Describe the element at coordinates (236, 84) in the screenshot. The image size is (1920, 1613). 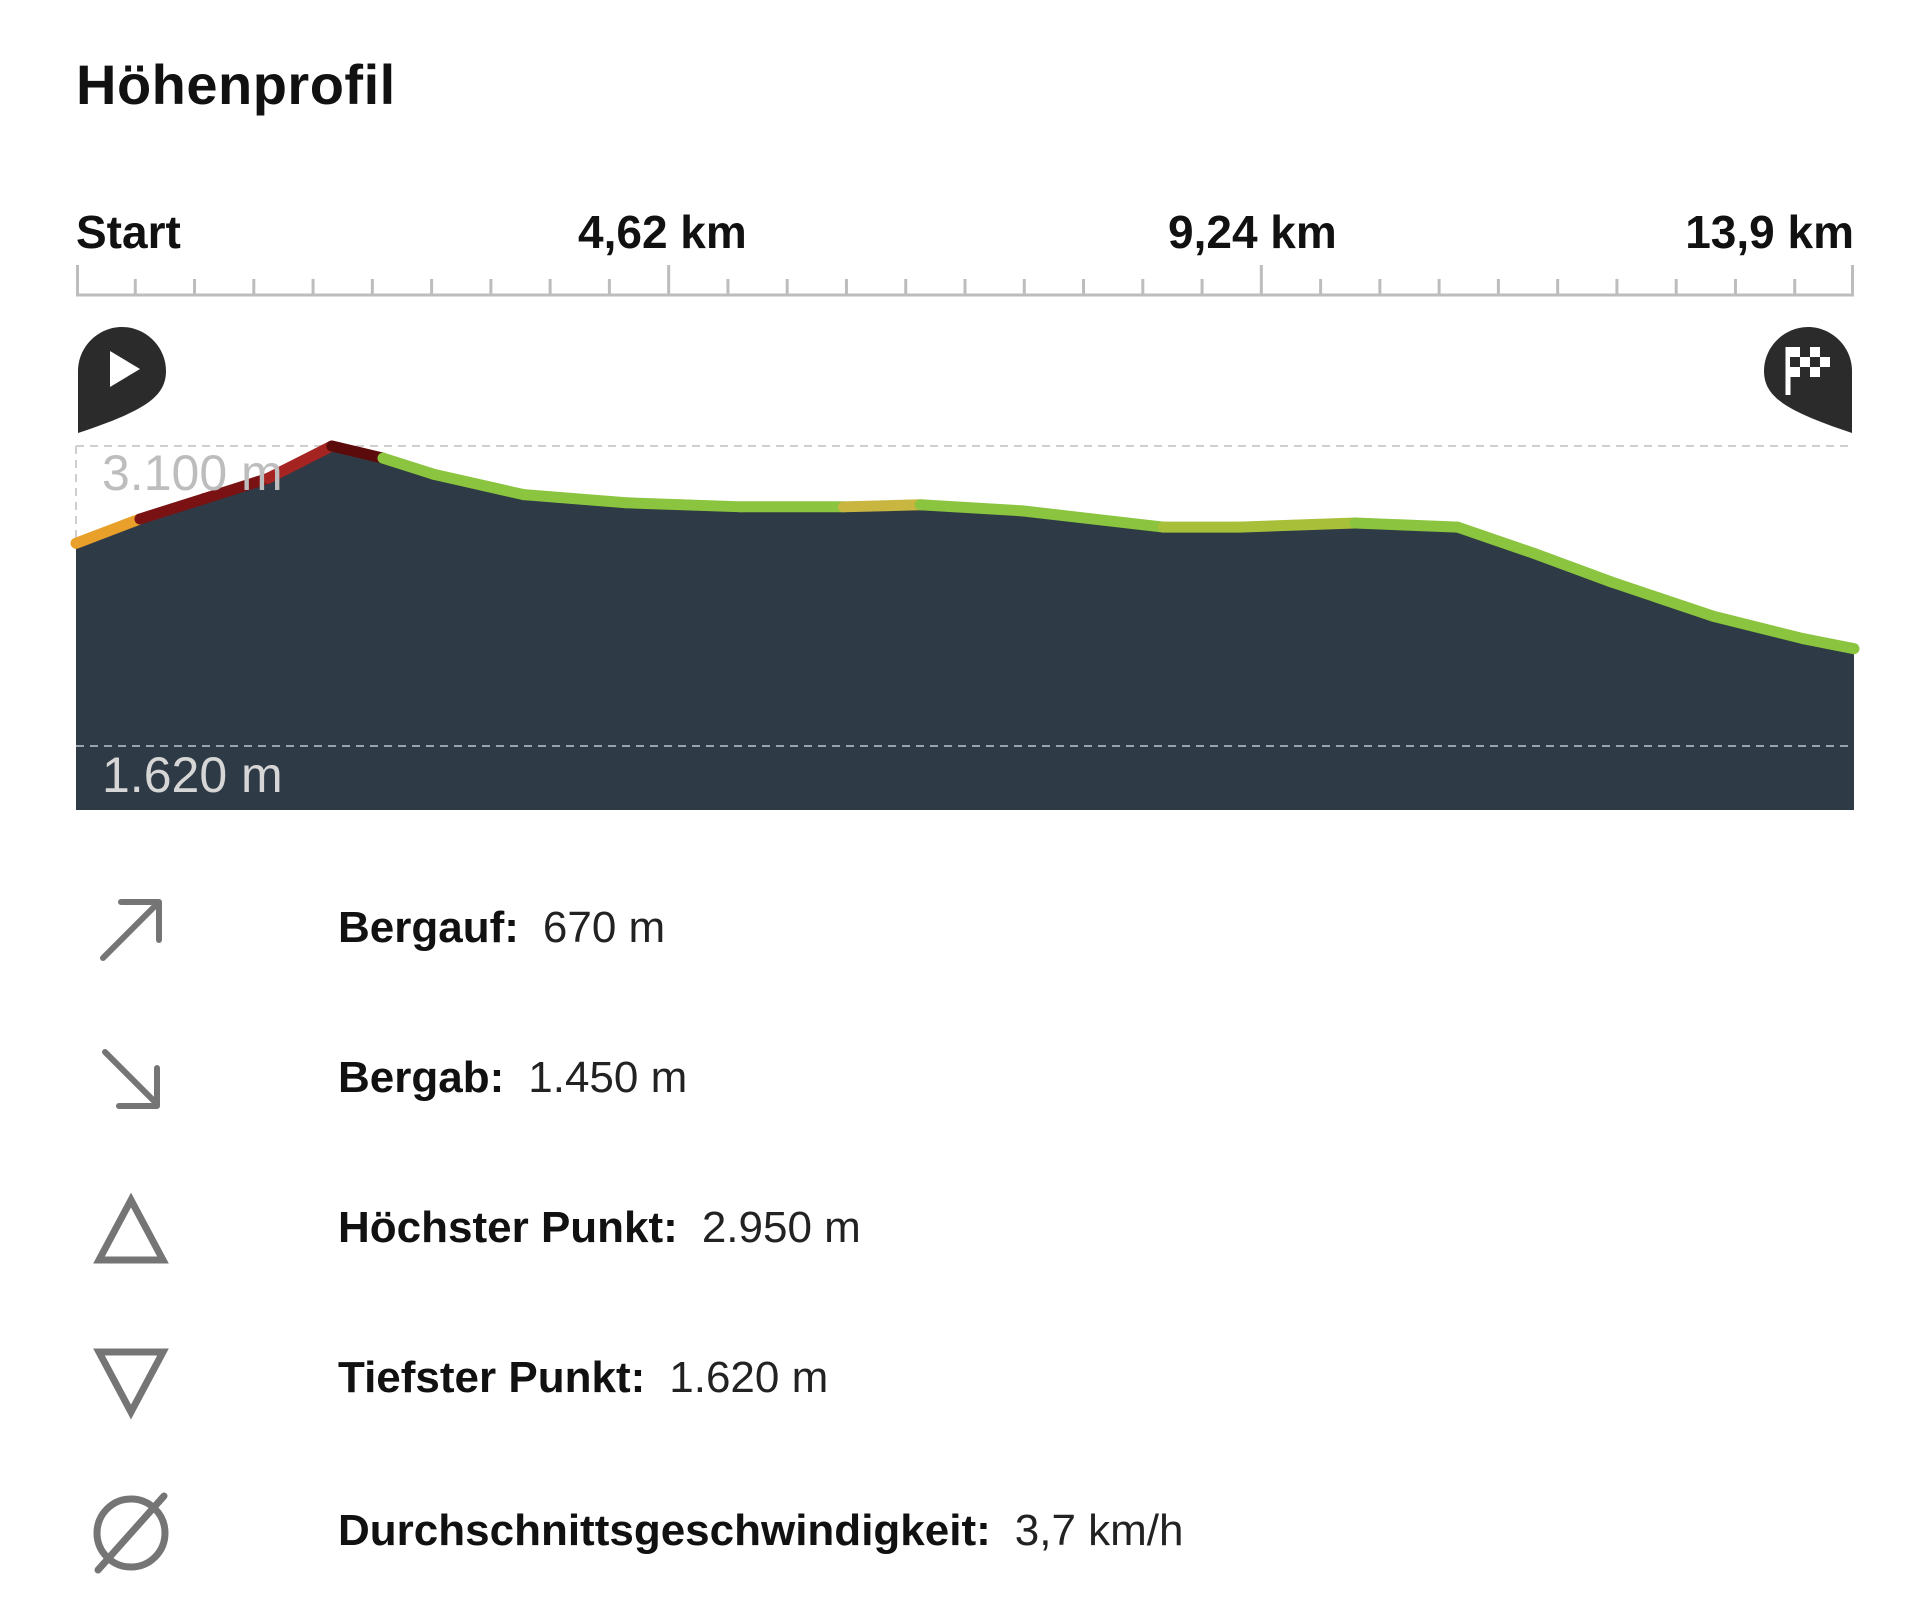
I see `page-title: Höhenprofil` at that location.